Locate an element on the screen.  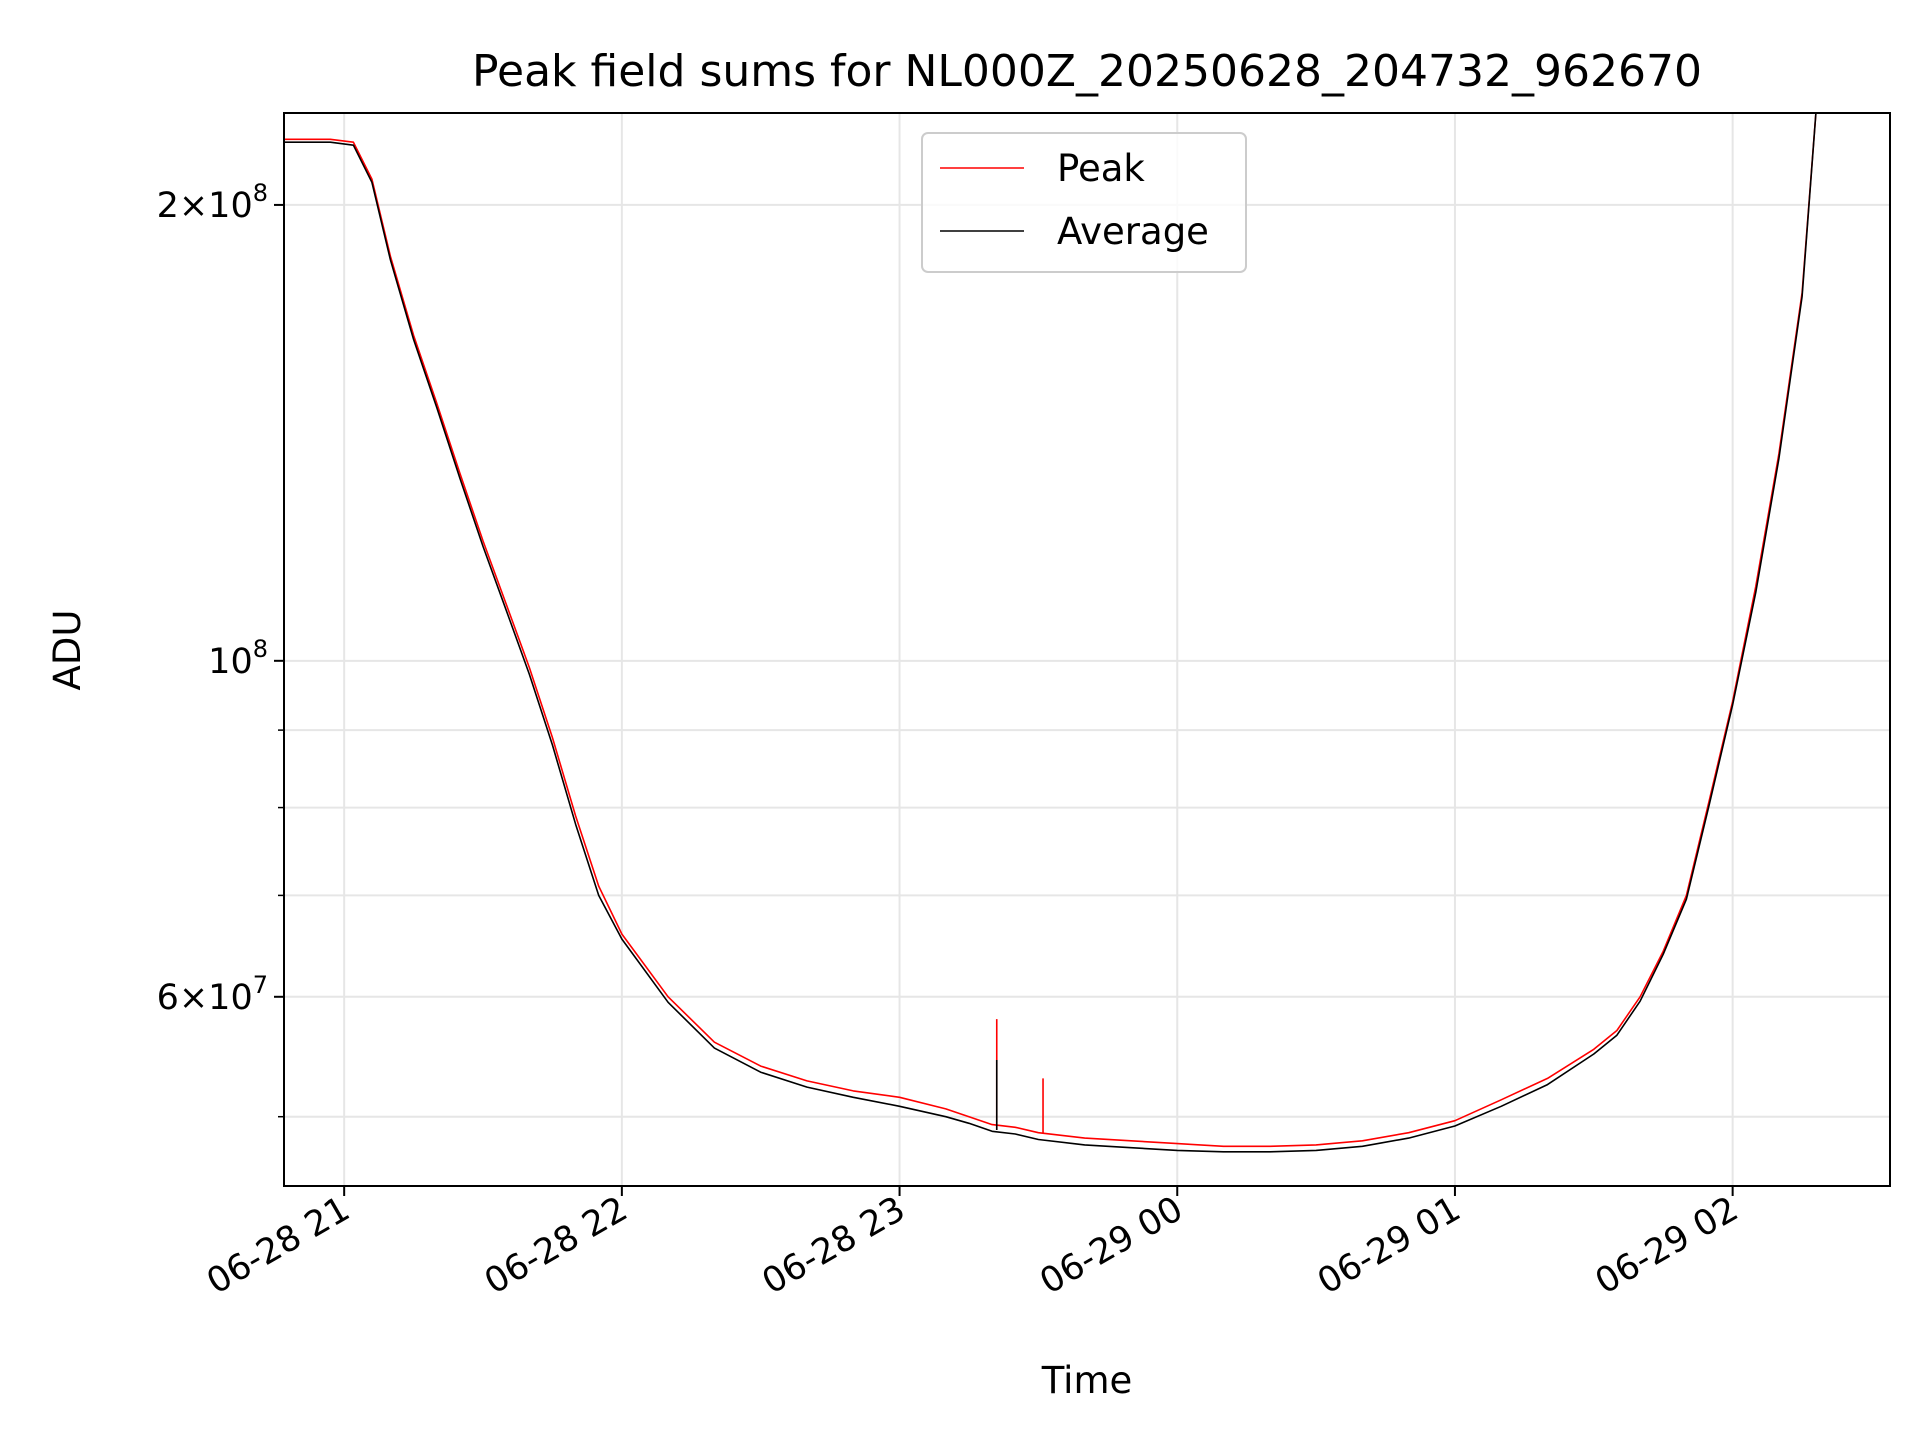
legend-label-peak: Peak is located at coordinates (1101, 168).